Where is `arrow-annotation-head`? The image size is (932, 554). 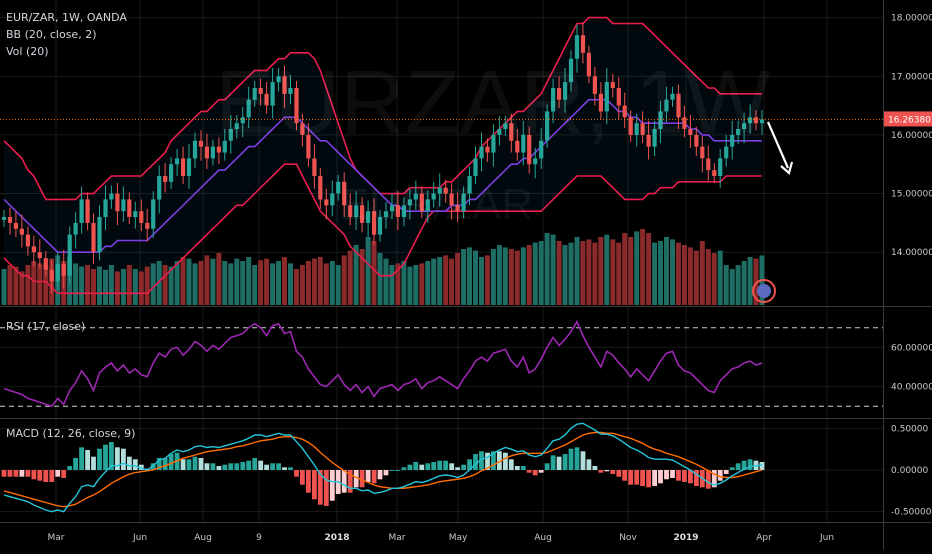 arrow-annotation-head is located at coordinates (787, 168).